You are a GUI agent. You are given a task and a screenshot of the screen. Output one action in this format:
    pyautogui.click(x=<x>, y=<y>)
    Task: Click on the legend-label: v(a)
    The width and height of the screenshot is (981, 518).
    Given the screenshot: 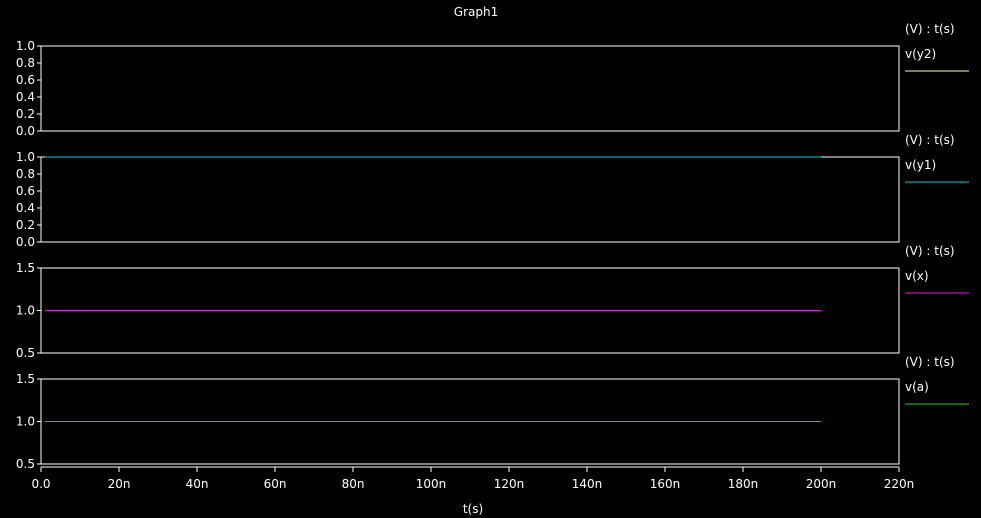 What is the action you would take?
    pyautogui.click(x=917, y=387)
    